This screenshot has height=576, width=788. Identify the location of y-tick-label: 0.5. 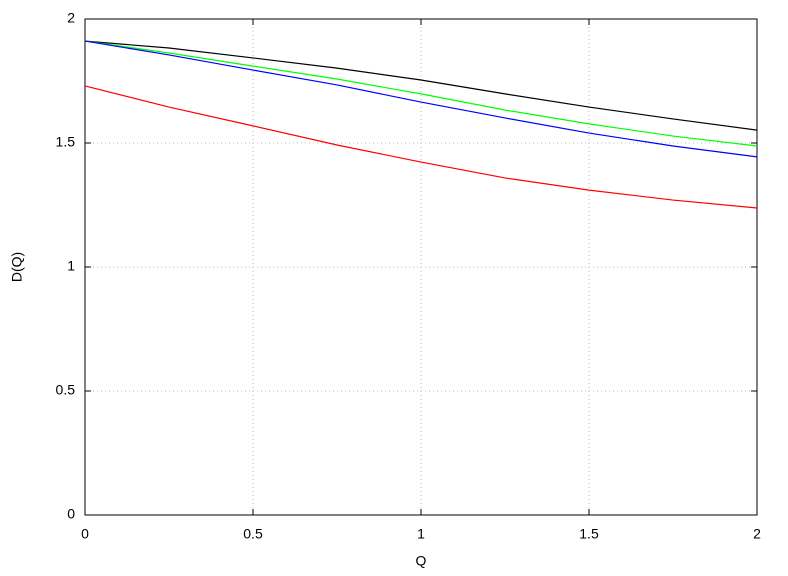
(66, 390).